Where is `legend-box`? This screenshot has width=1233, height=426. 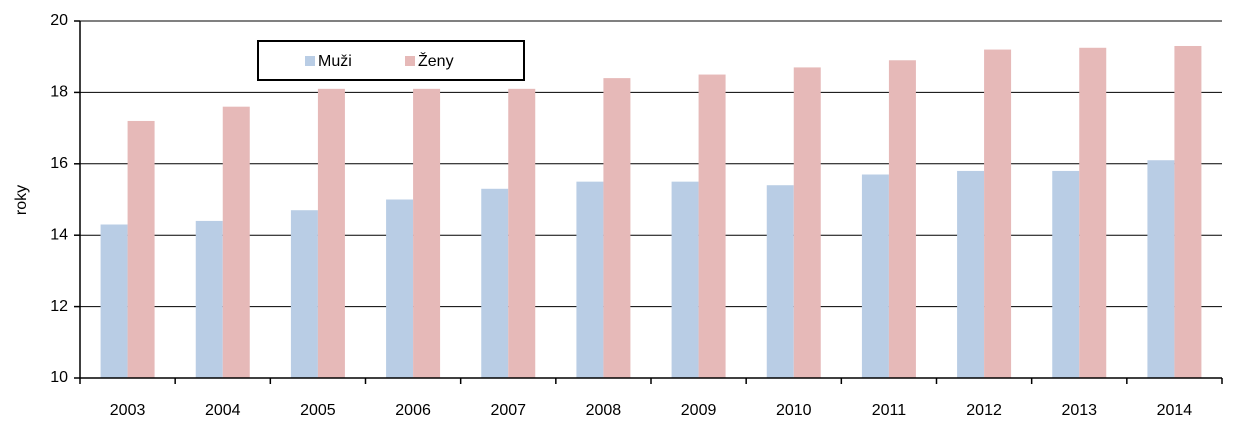 legend-box is located at coordinates (391, 60).